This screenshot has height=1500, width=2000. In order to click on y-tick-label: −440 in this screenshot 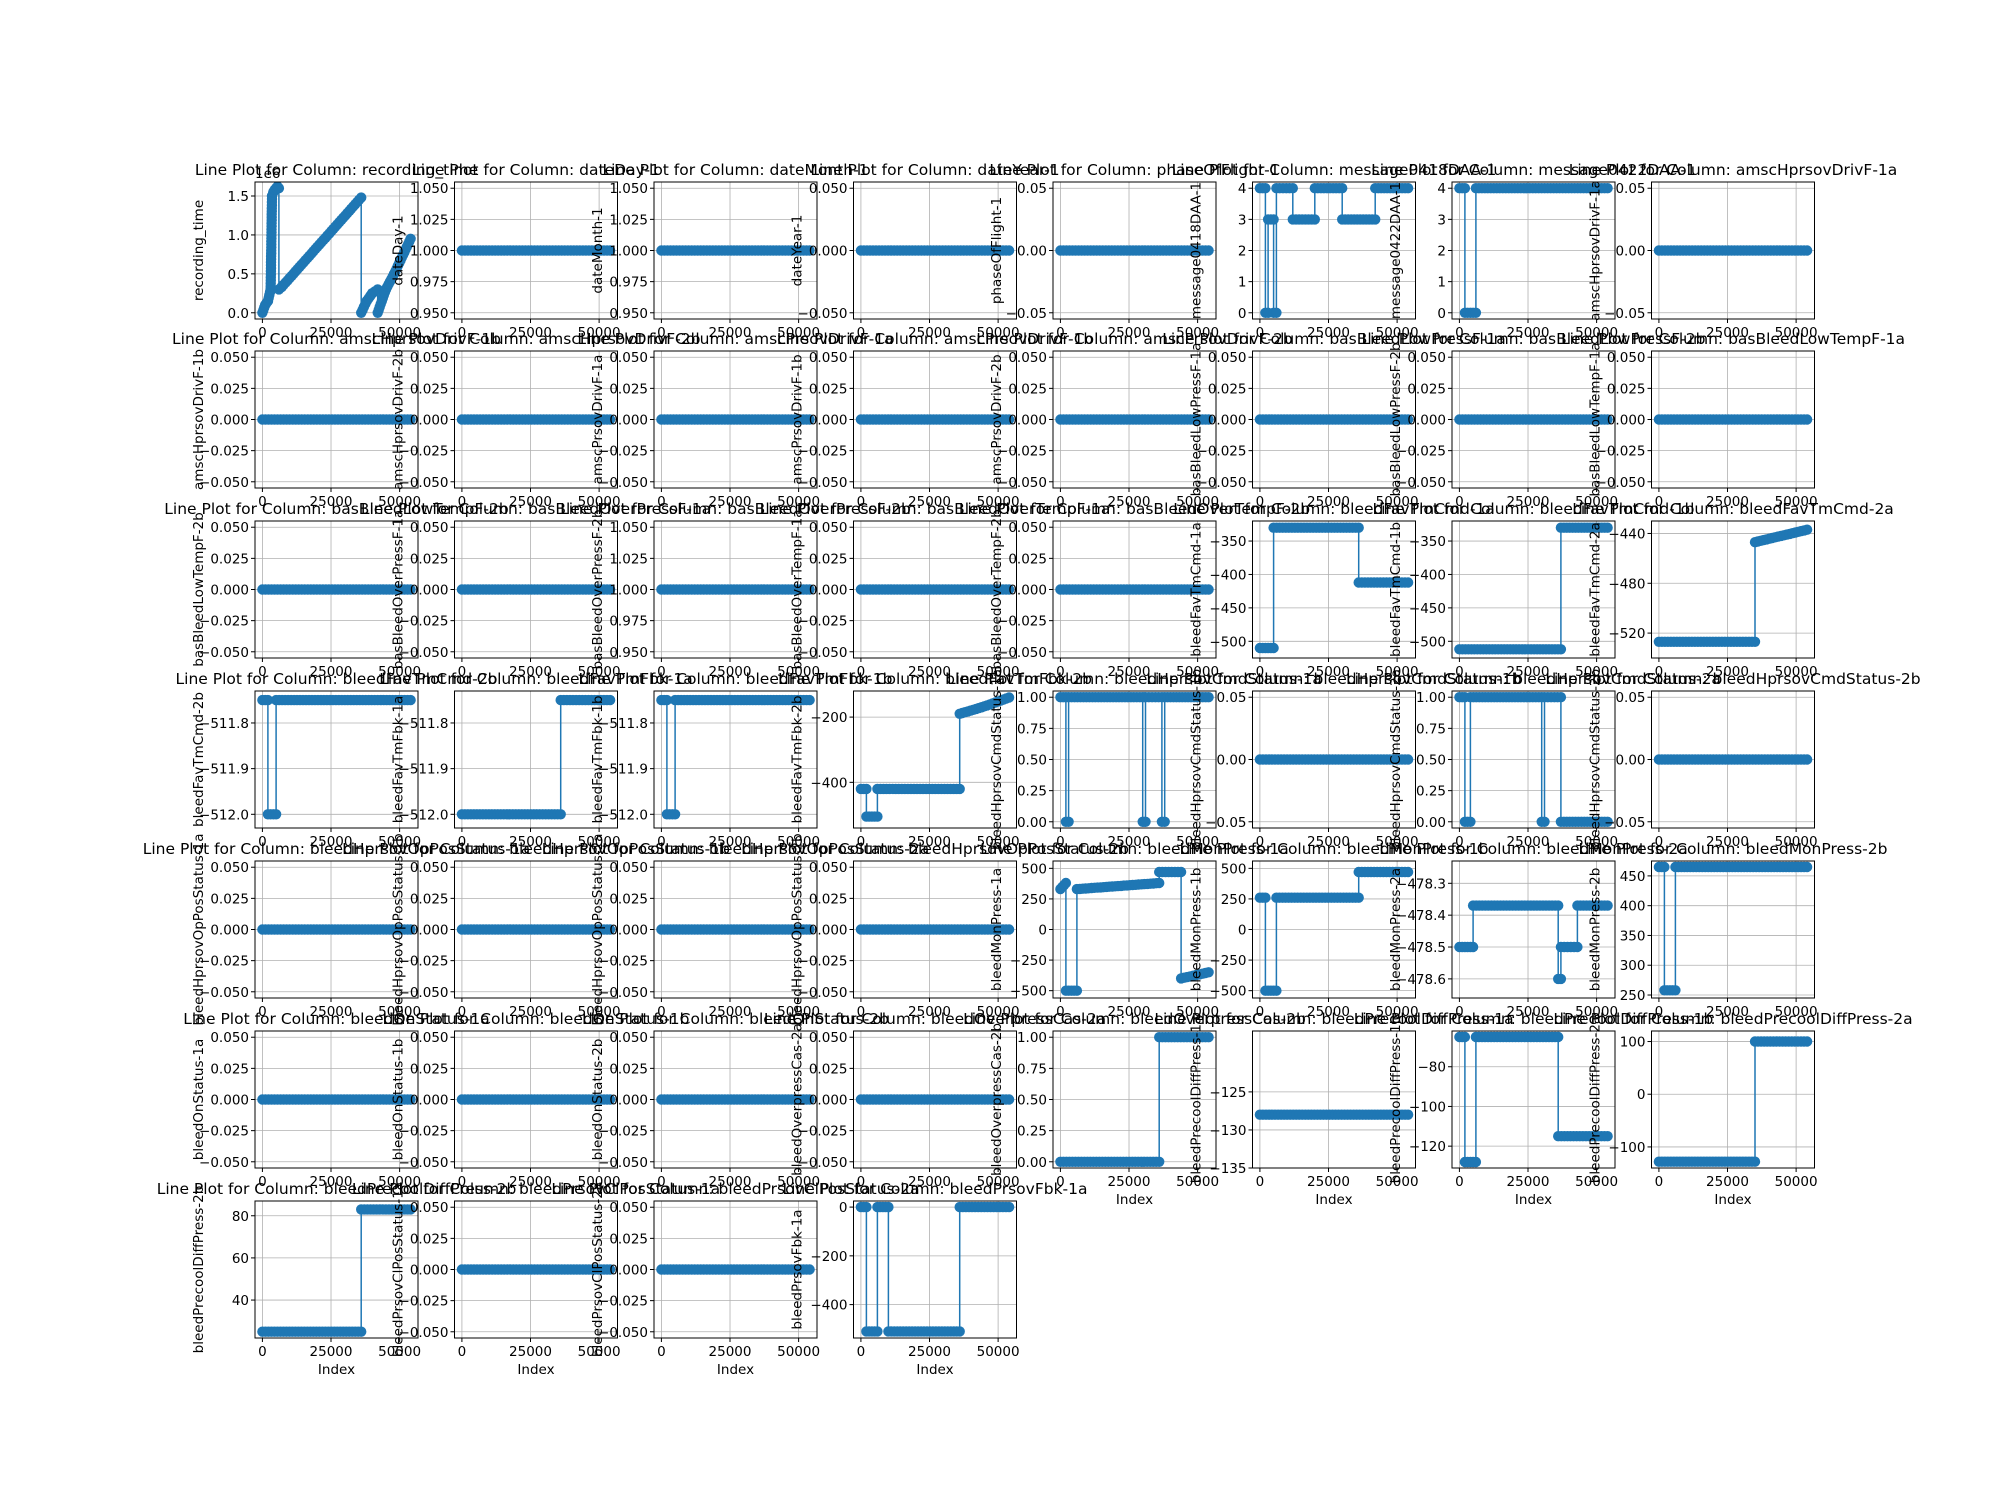, I will do `click(1626, 534)`.